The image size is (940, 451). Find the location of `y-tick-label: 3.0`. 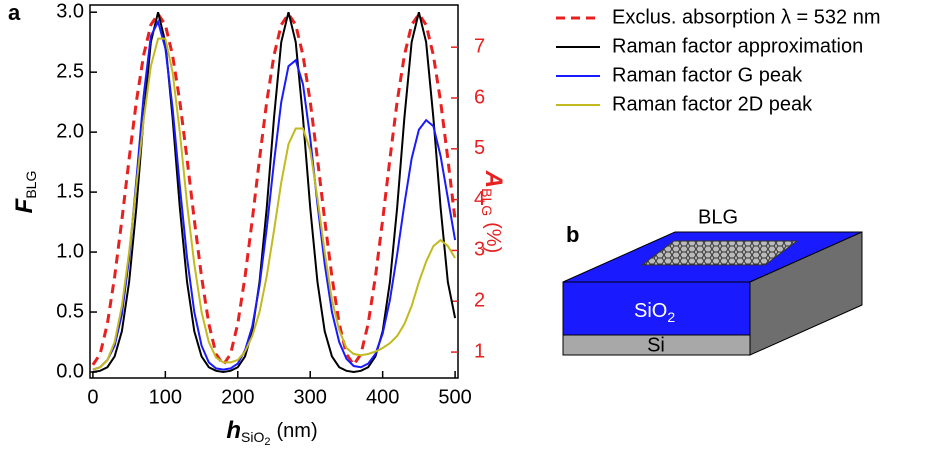

y-tick-label: 3.0 is located at coordinates (70, 11).